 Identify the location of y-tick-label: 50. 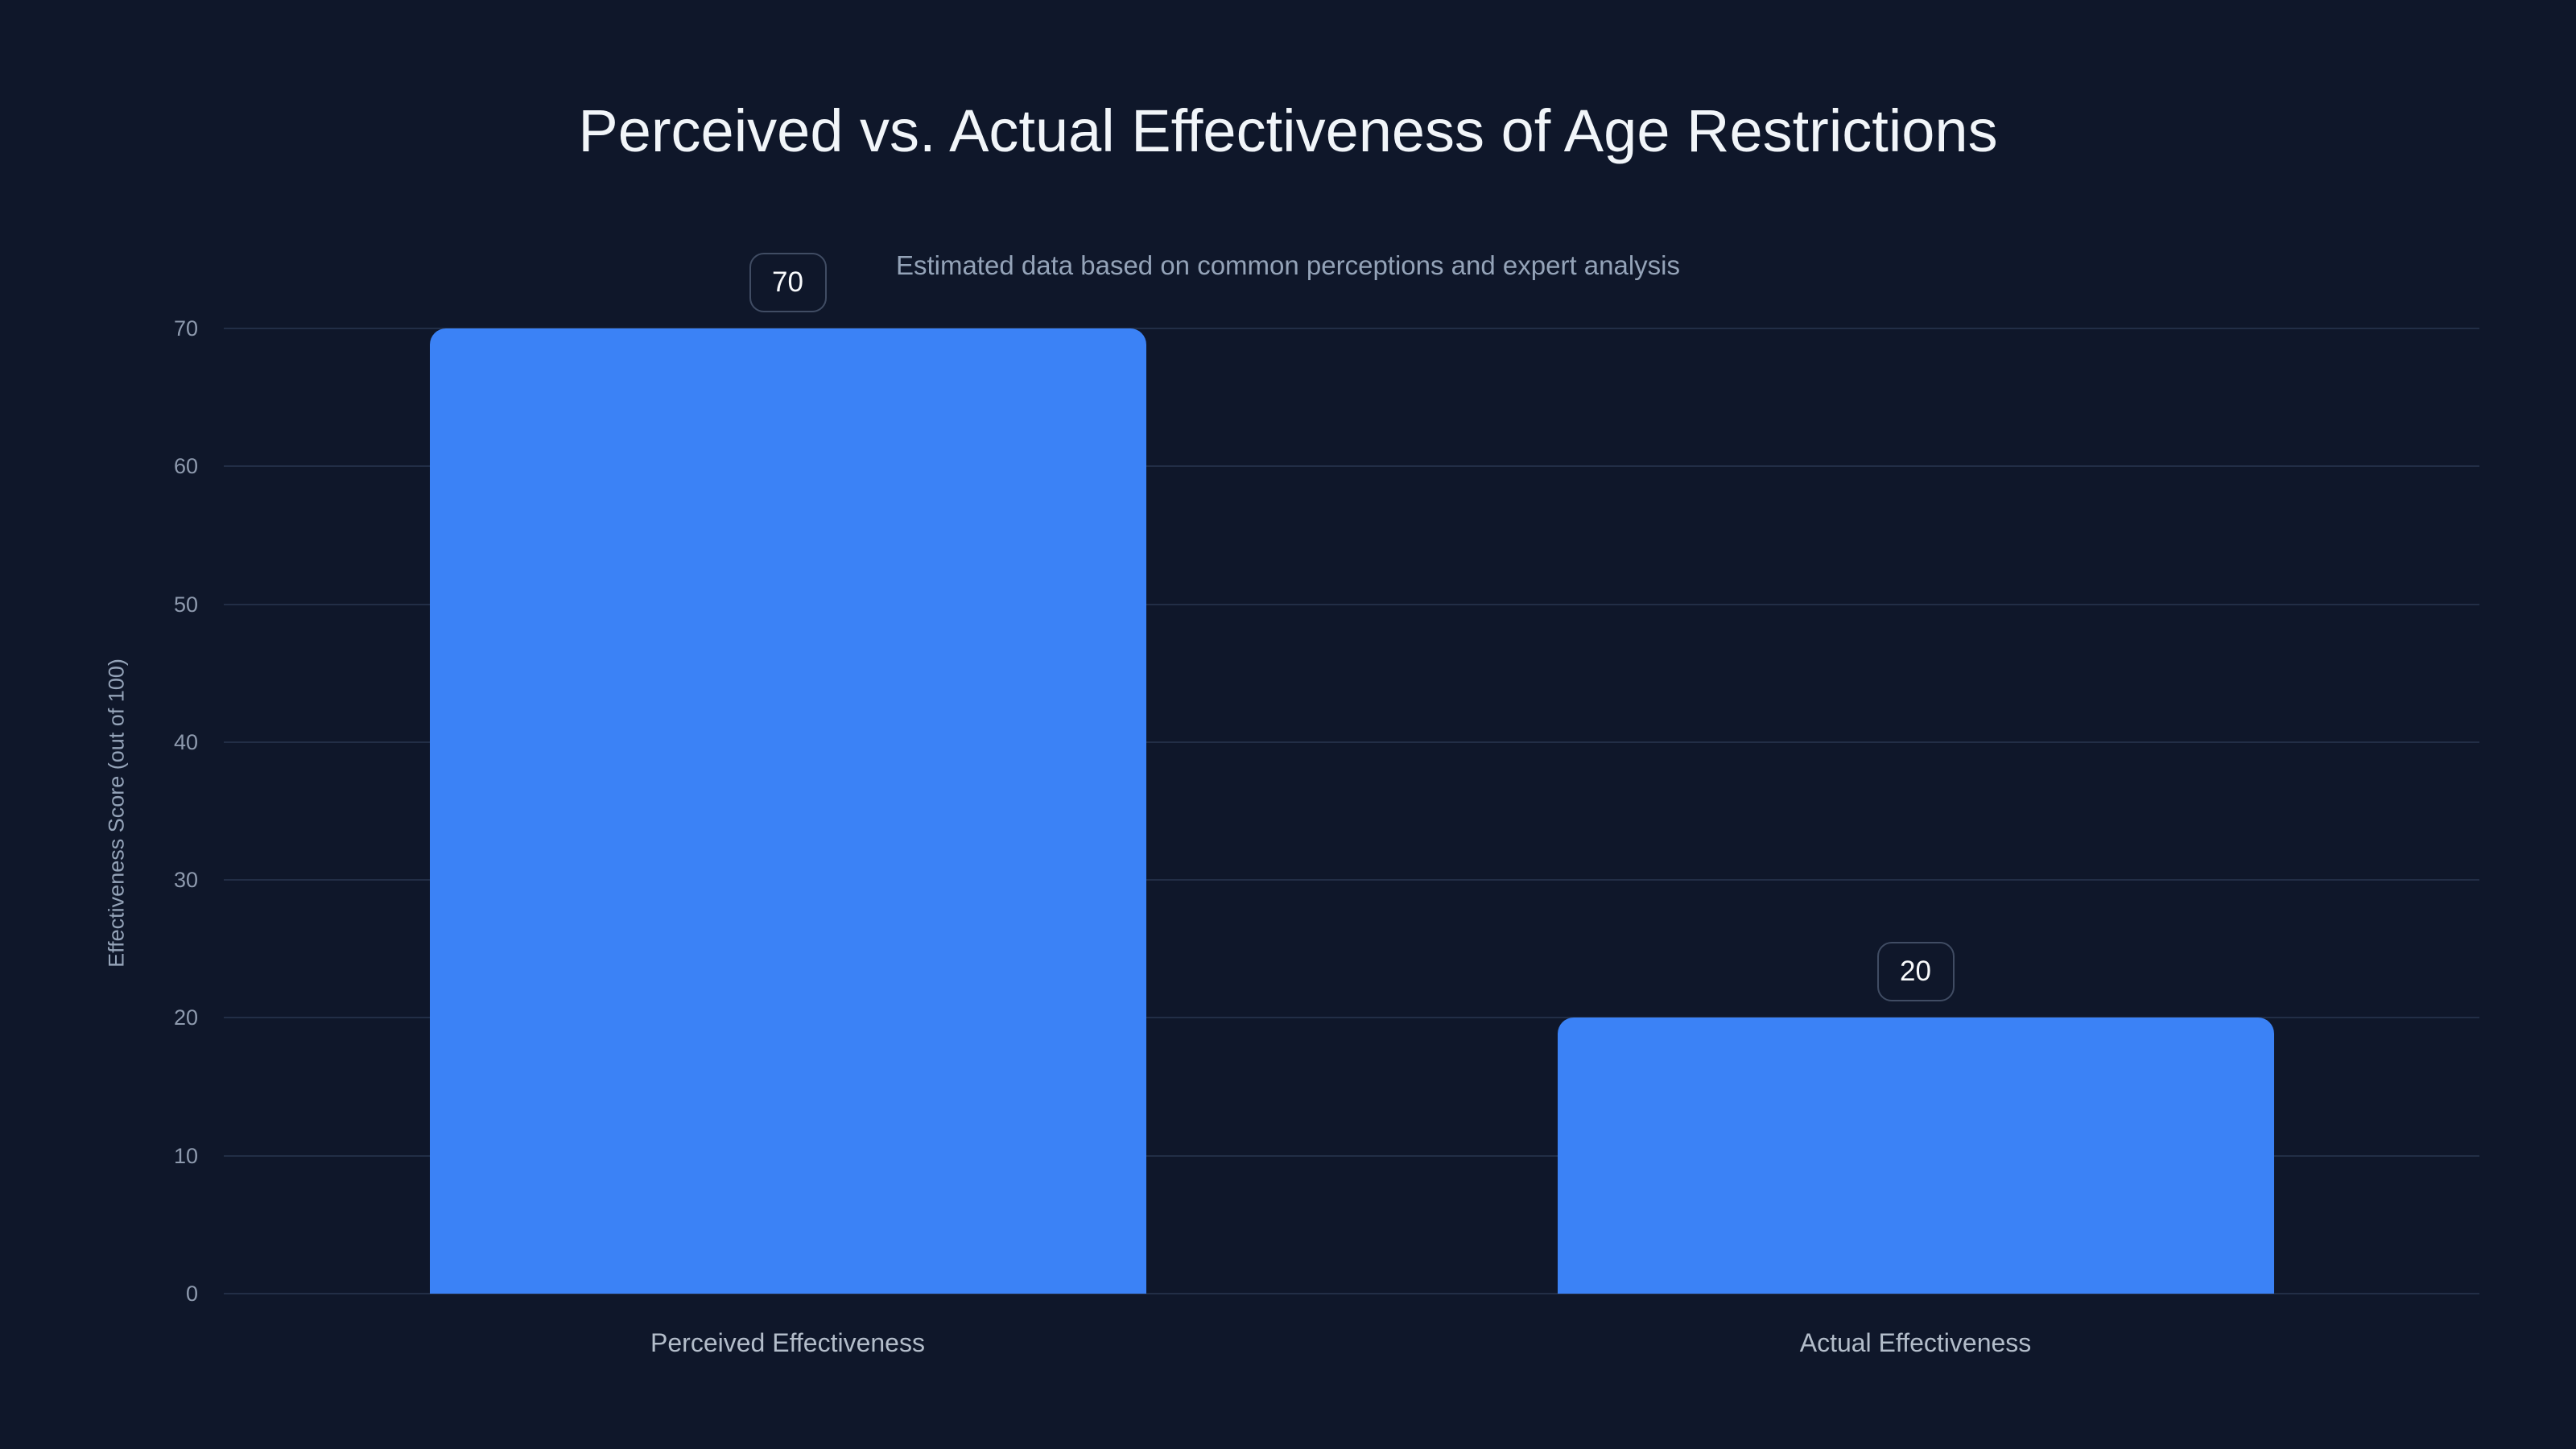
(185, 604).